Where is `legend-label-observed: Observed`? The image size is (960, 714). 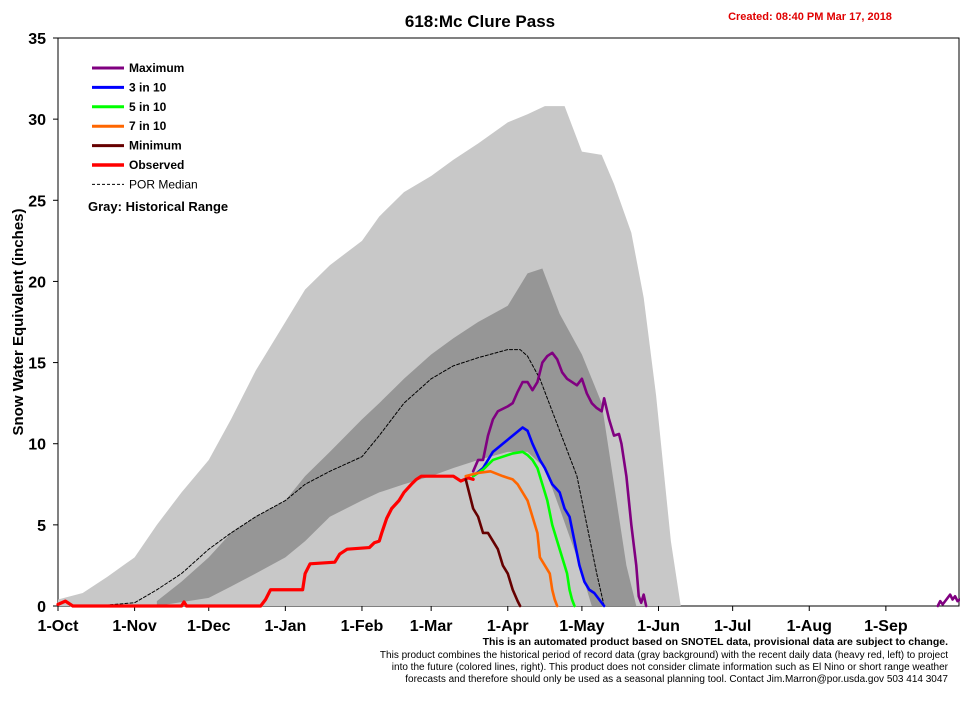 legend-label-observed: Observed is located at coordinates (156, 165).